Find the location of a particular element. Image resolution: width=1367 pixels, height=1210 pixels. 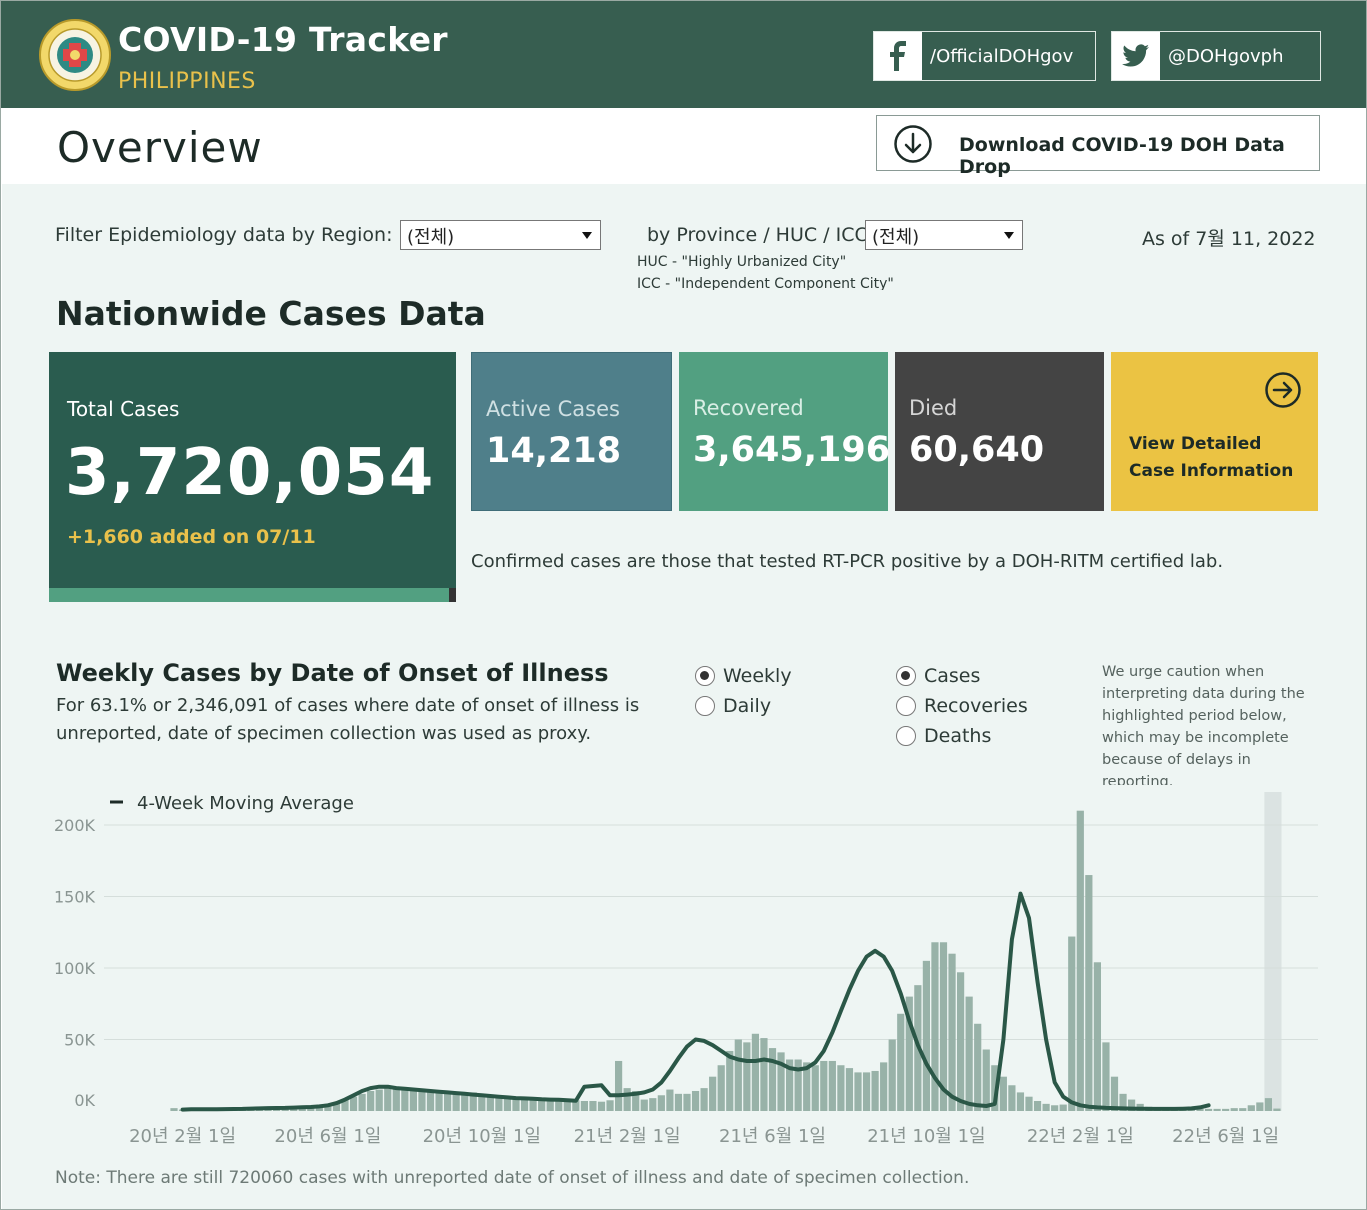

deaths-radio: Deaths is located at coordinates (943, 736).